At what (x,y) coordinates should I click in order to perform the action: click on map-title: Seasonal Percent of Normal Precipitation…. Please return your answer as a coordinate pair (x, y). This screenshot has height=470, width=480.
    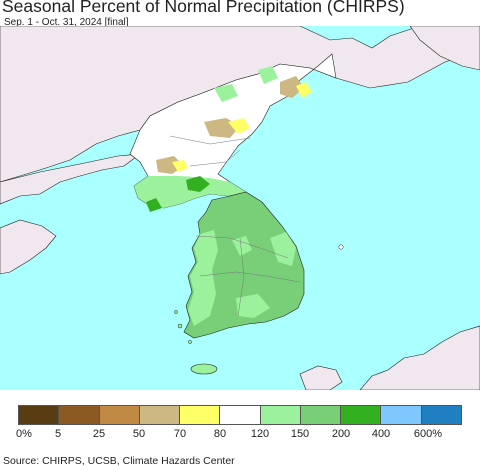
    Looking at the image, I should click on (203, 8).